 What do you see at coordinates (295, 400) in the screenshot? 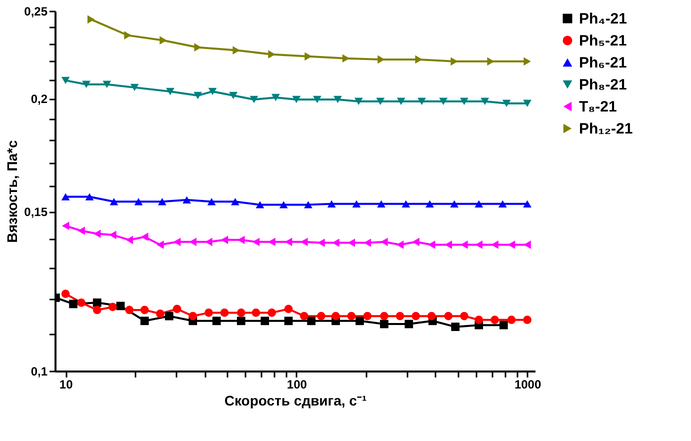
I see `x-axis-title: Скорость сдвига, с⁻¹` at bounding box center [295, 400].